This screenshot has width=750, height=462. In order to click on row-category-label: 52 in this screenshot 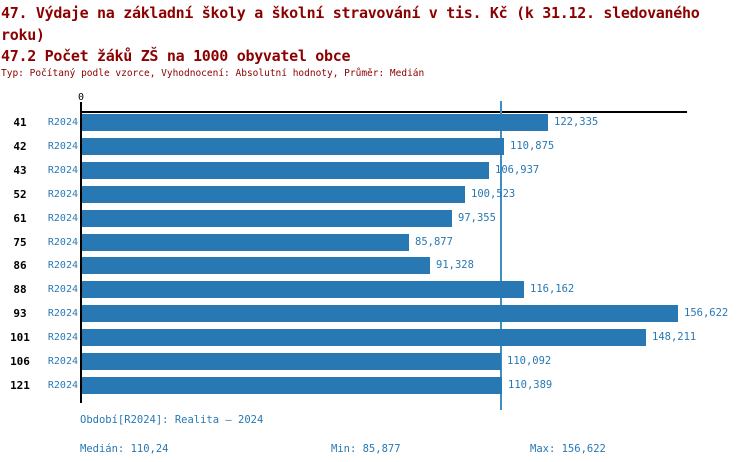, I will do `click(20, 194)`.